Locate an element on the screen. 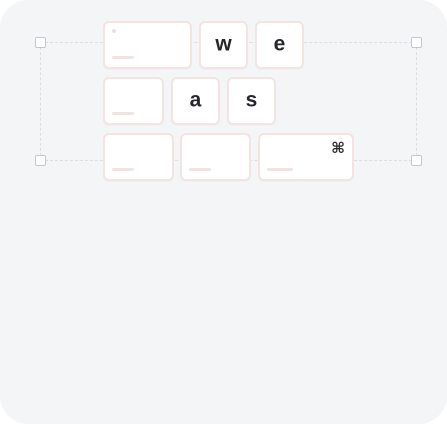 The image size is (447, 424). key-w: w is located at coordinates (223, 45).